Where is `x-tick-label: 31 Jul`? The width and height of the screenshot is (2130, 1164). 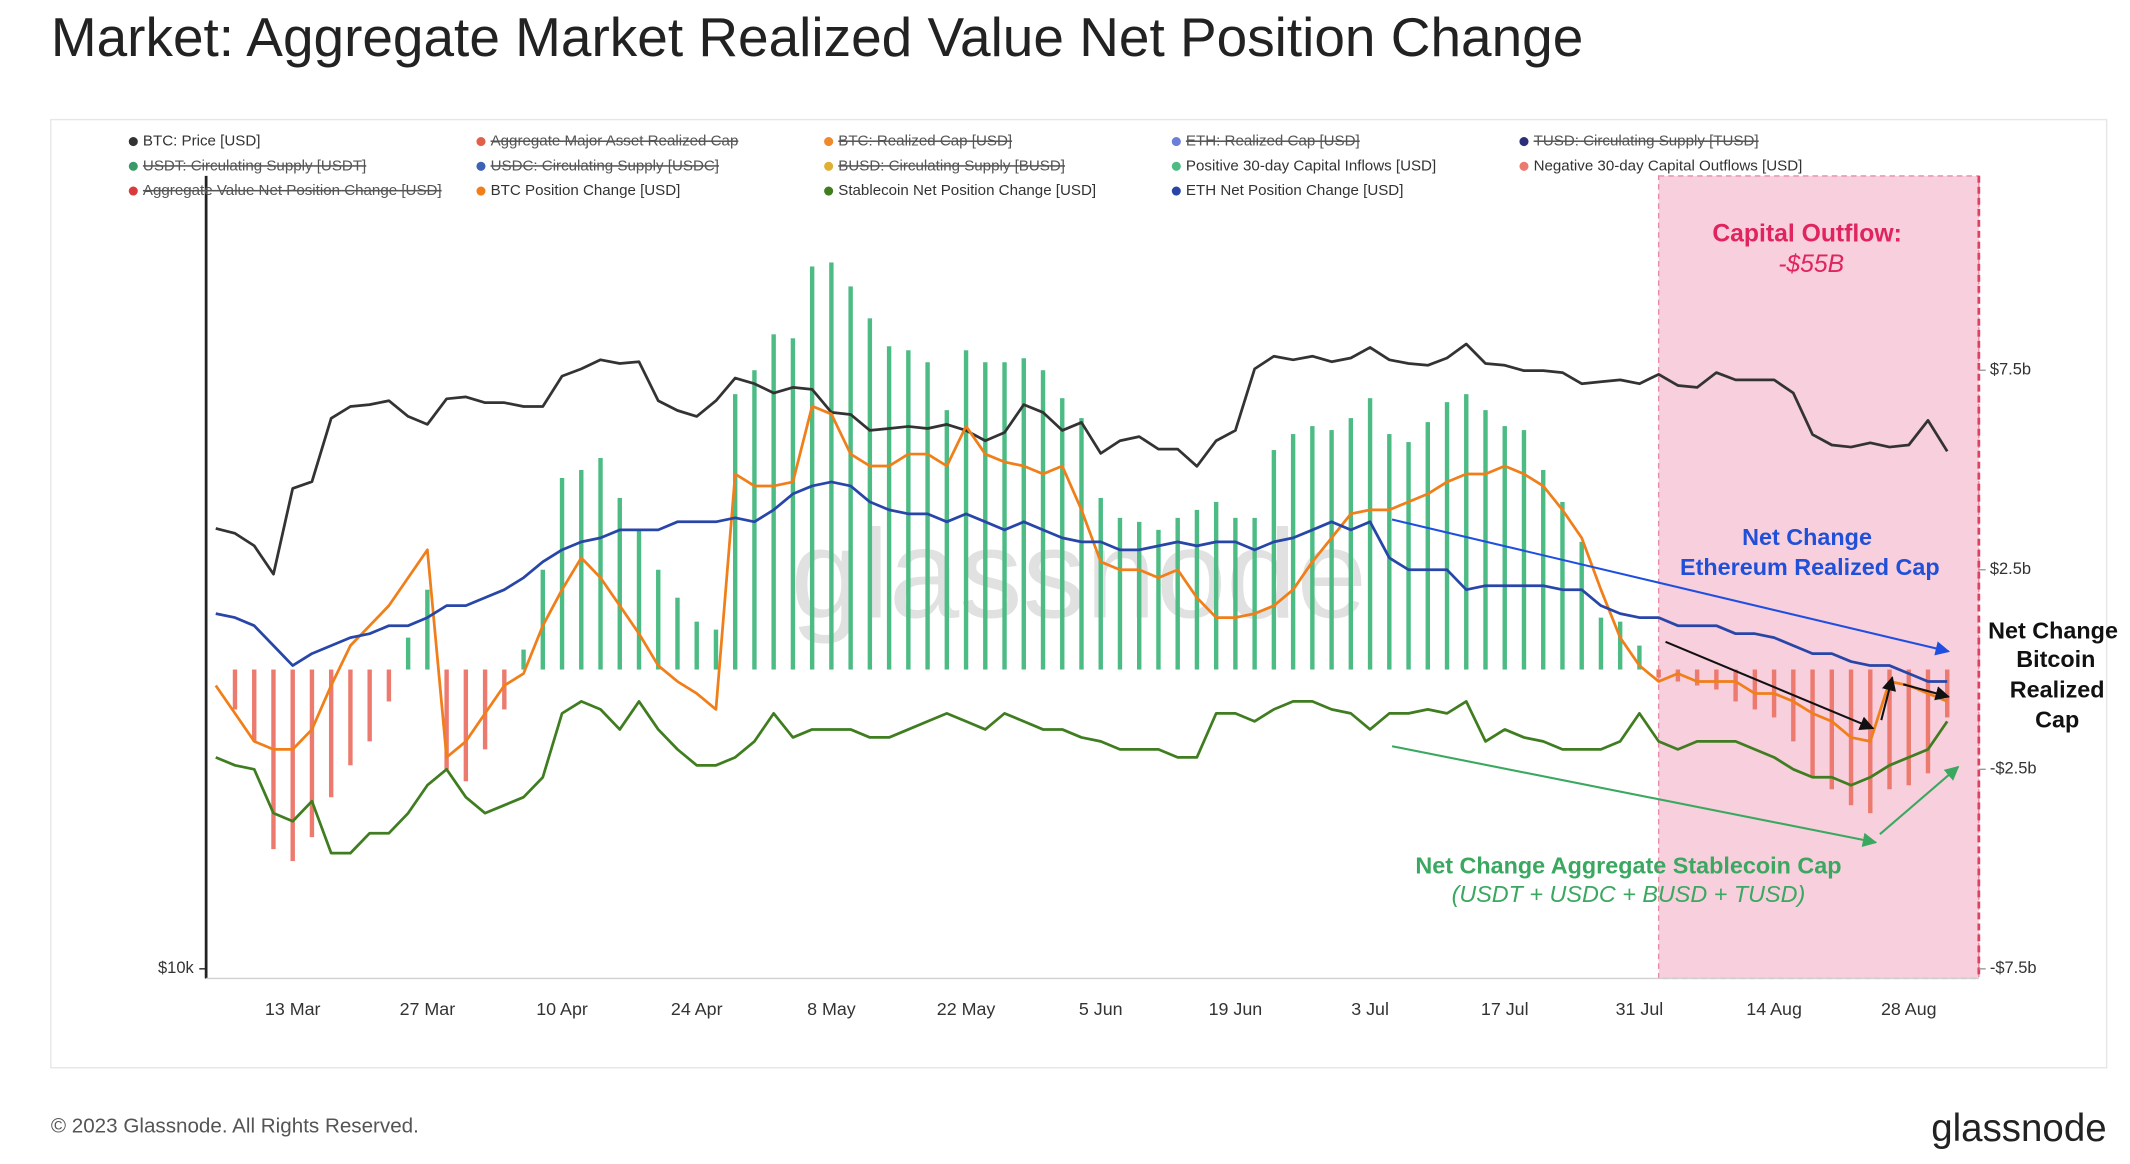 x-tick-label: 31 Jul is located at coordinates (1640, 1009).